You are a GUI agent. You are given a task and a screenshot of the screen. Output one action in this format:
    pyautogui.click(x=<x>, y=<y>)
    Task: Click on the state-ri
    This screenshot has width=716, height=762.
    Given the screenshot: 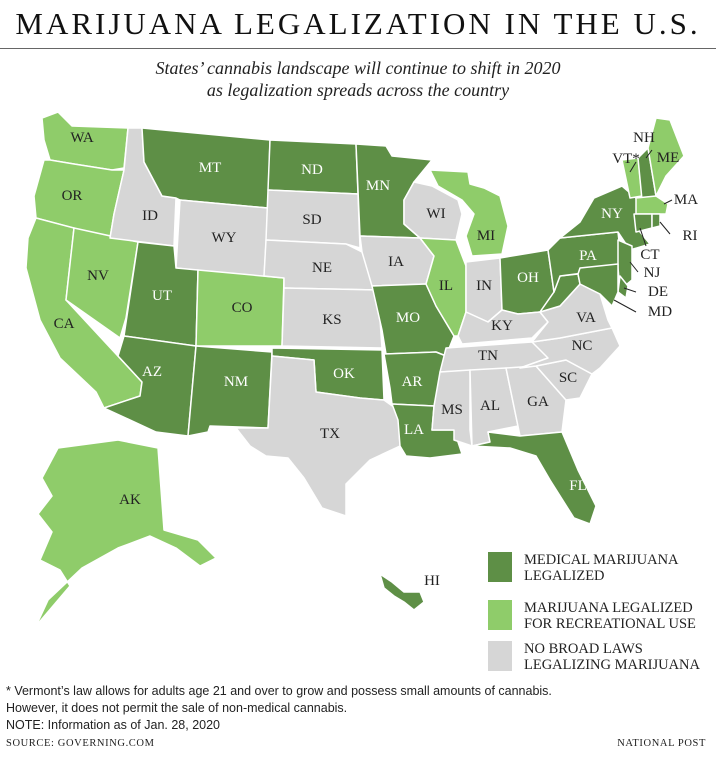 What is the action you would take?
    pyautogui.click(x=656, y=221)
    